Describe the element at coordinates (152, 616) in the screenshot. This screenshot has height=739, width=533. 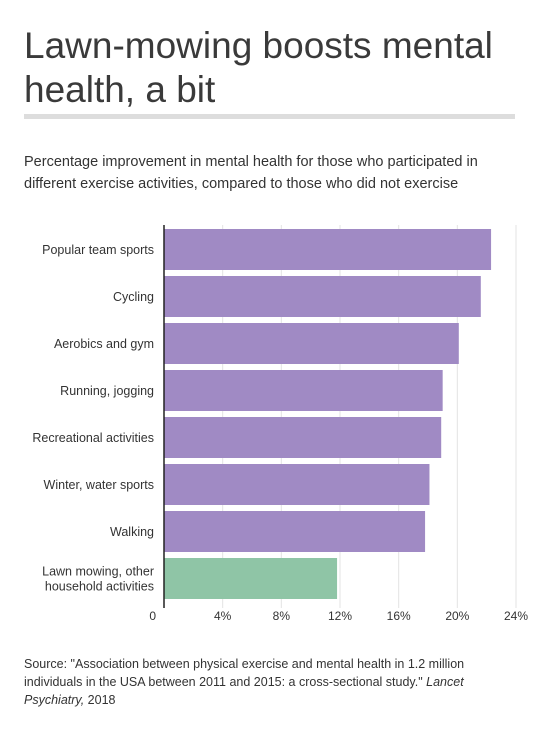
I see `tick-label: 0` at that location.